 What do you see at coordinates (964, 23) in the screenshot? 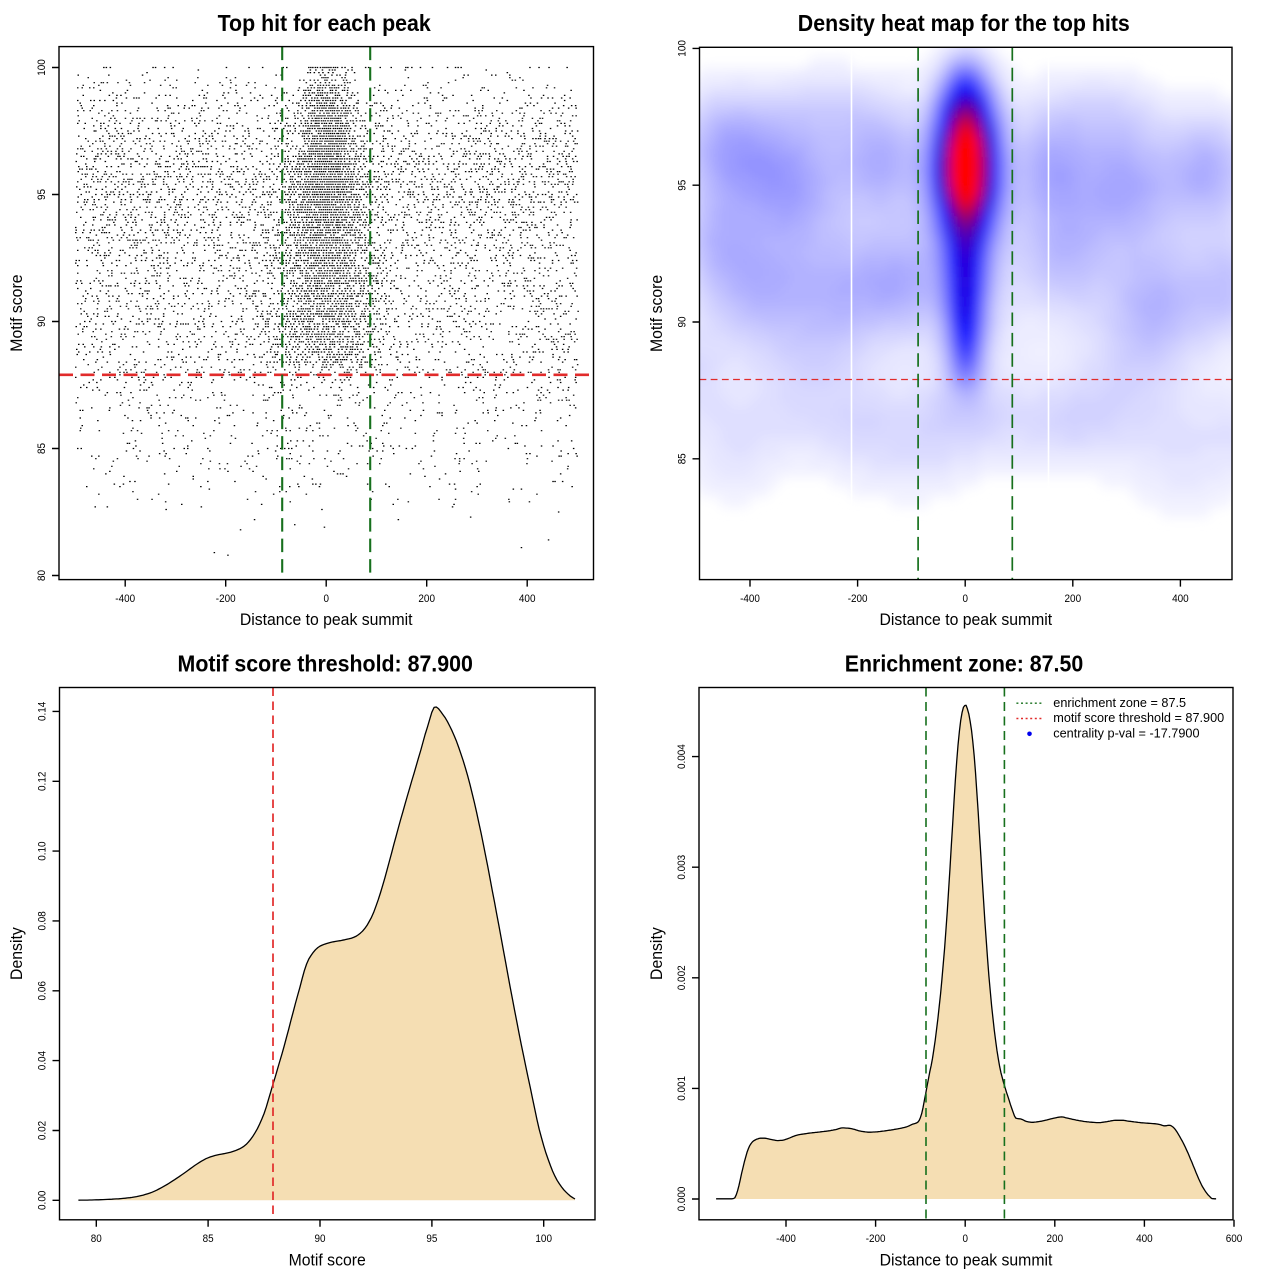
I see `svg-text:Density heat map for the top h: Density heat map for the top hits` at bounding box center [964, 23].